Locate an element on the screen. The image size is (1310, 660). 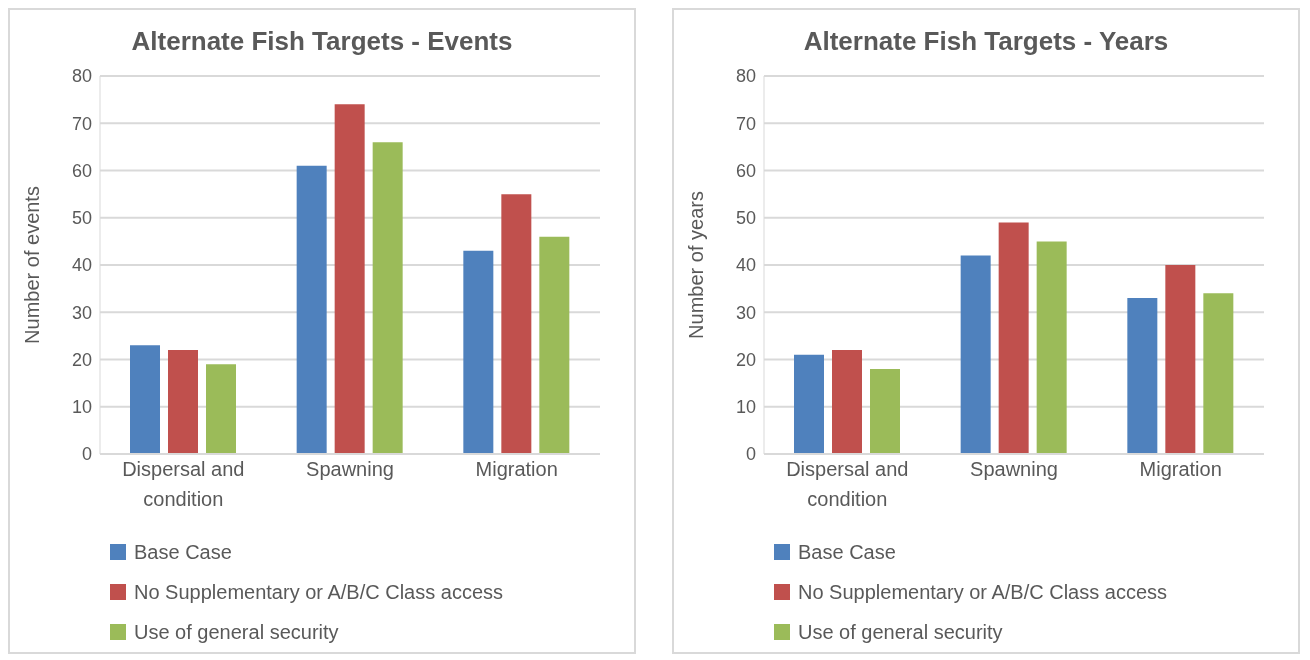
chart-title: Alternate Fish Targets - Years is located at coordinates (986, 42).